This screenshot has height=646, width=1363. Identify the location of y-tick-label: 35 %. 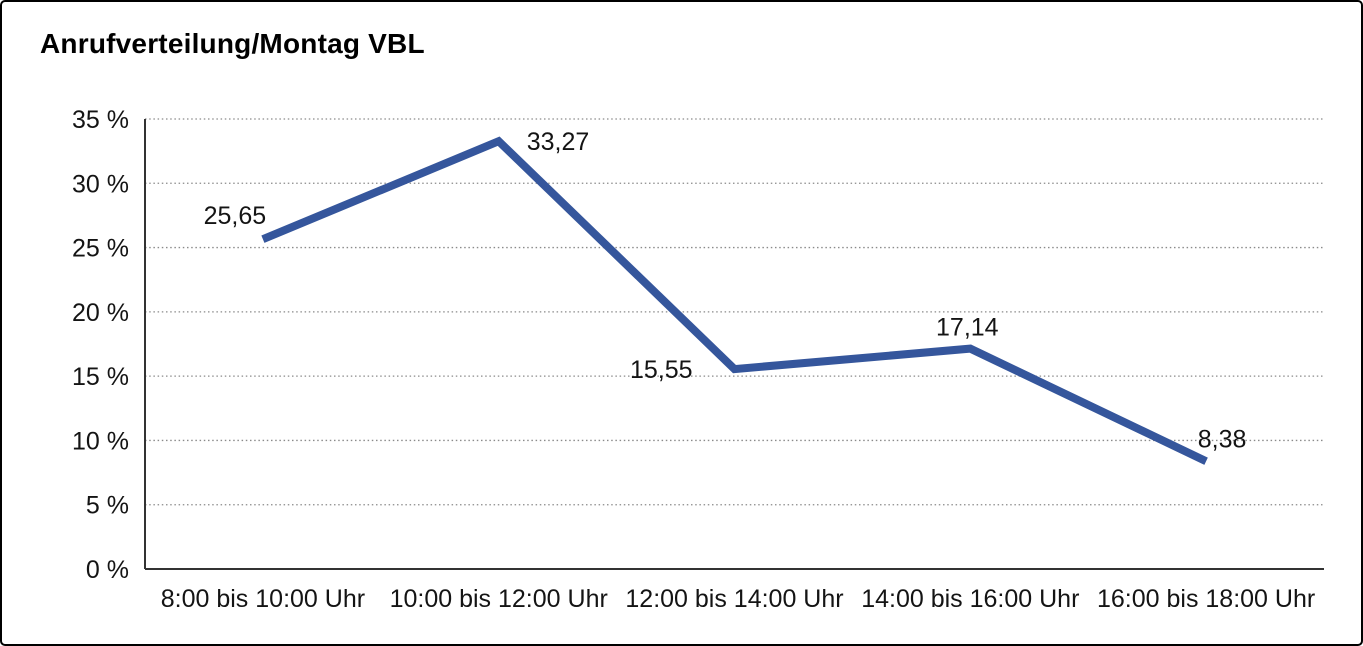
(100, 120).